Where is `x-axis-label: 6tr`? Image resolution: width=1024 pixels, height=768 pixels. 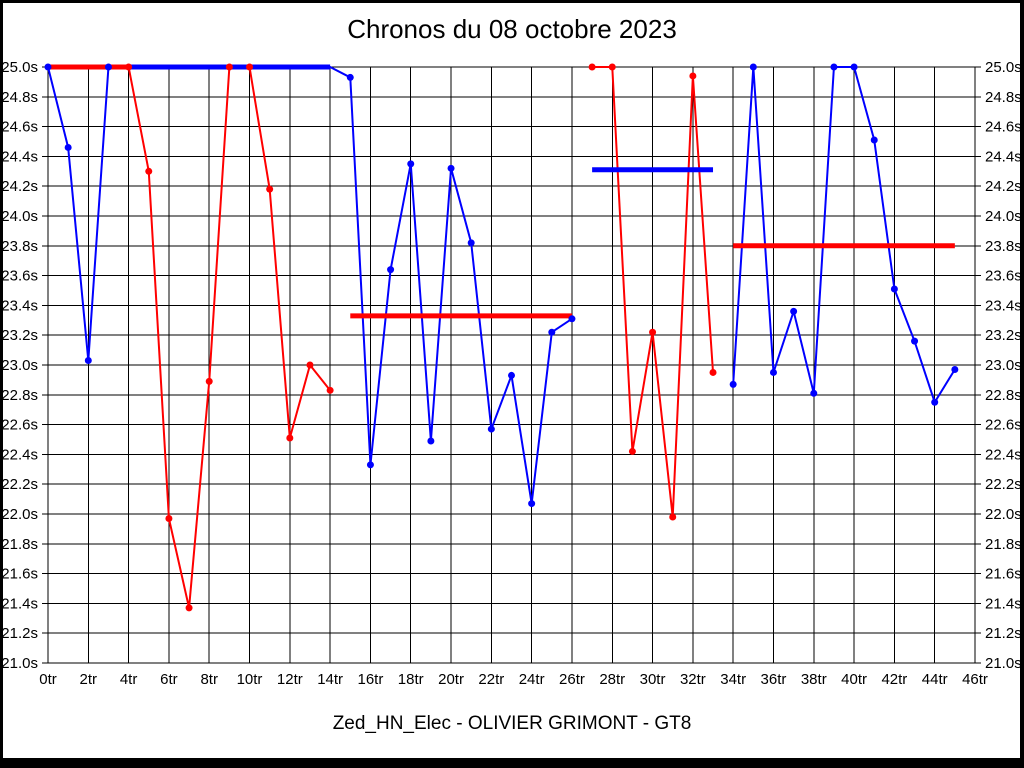
x-axis-label: 6tr is located at coordinates (169, 679).